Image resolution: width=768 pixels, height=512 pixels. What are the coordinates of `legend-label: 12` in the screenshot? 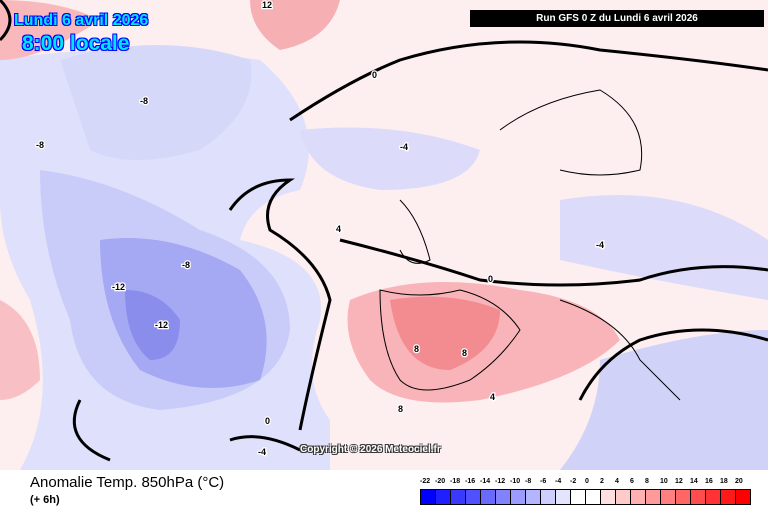 It's located at (679, 481).